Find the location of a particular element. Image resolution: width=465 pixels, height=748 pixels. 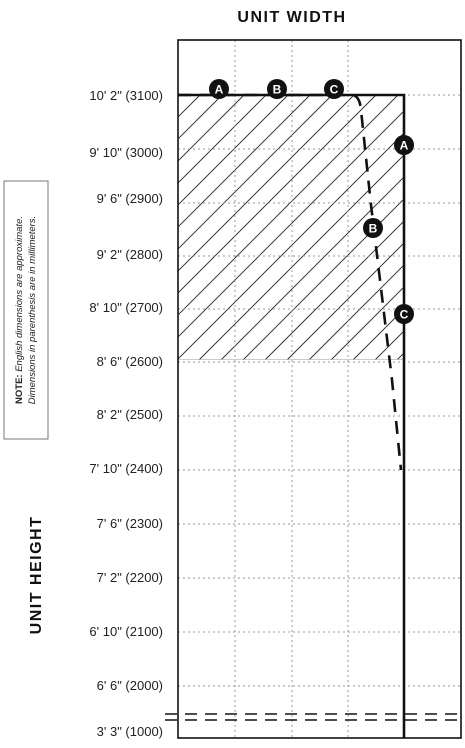

y-tick-label: 9' 10" (3000) is located at coordinates (126, 152).